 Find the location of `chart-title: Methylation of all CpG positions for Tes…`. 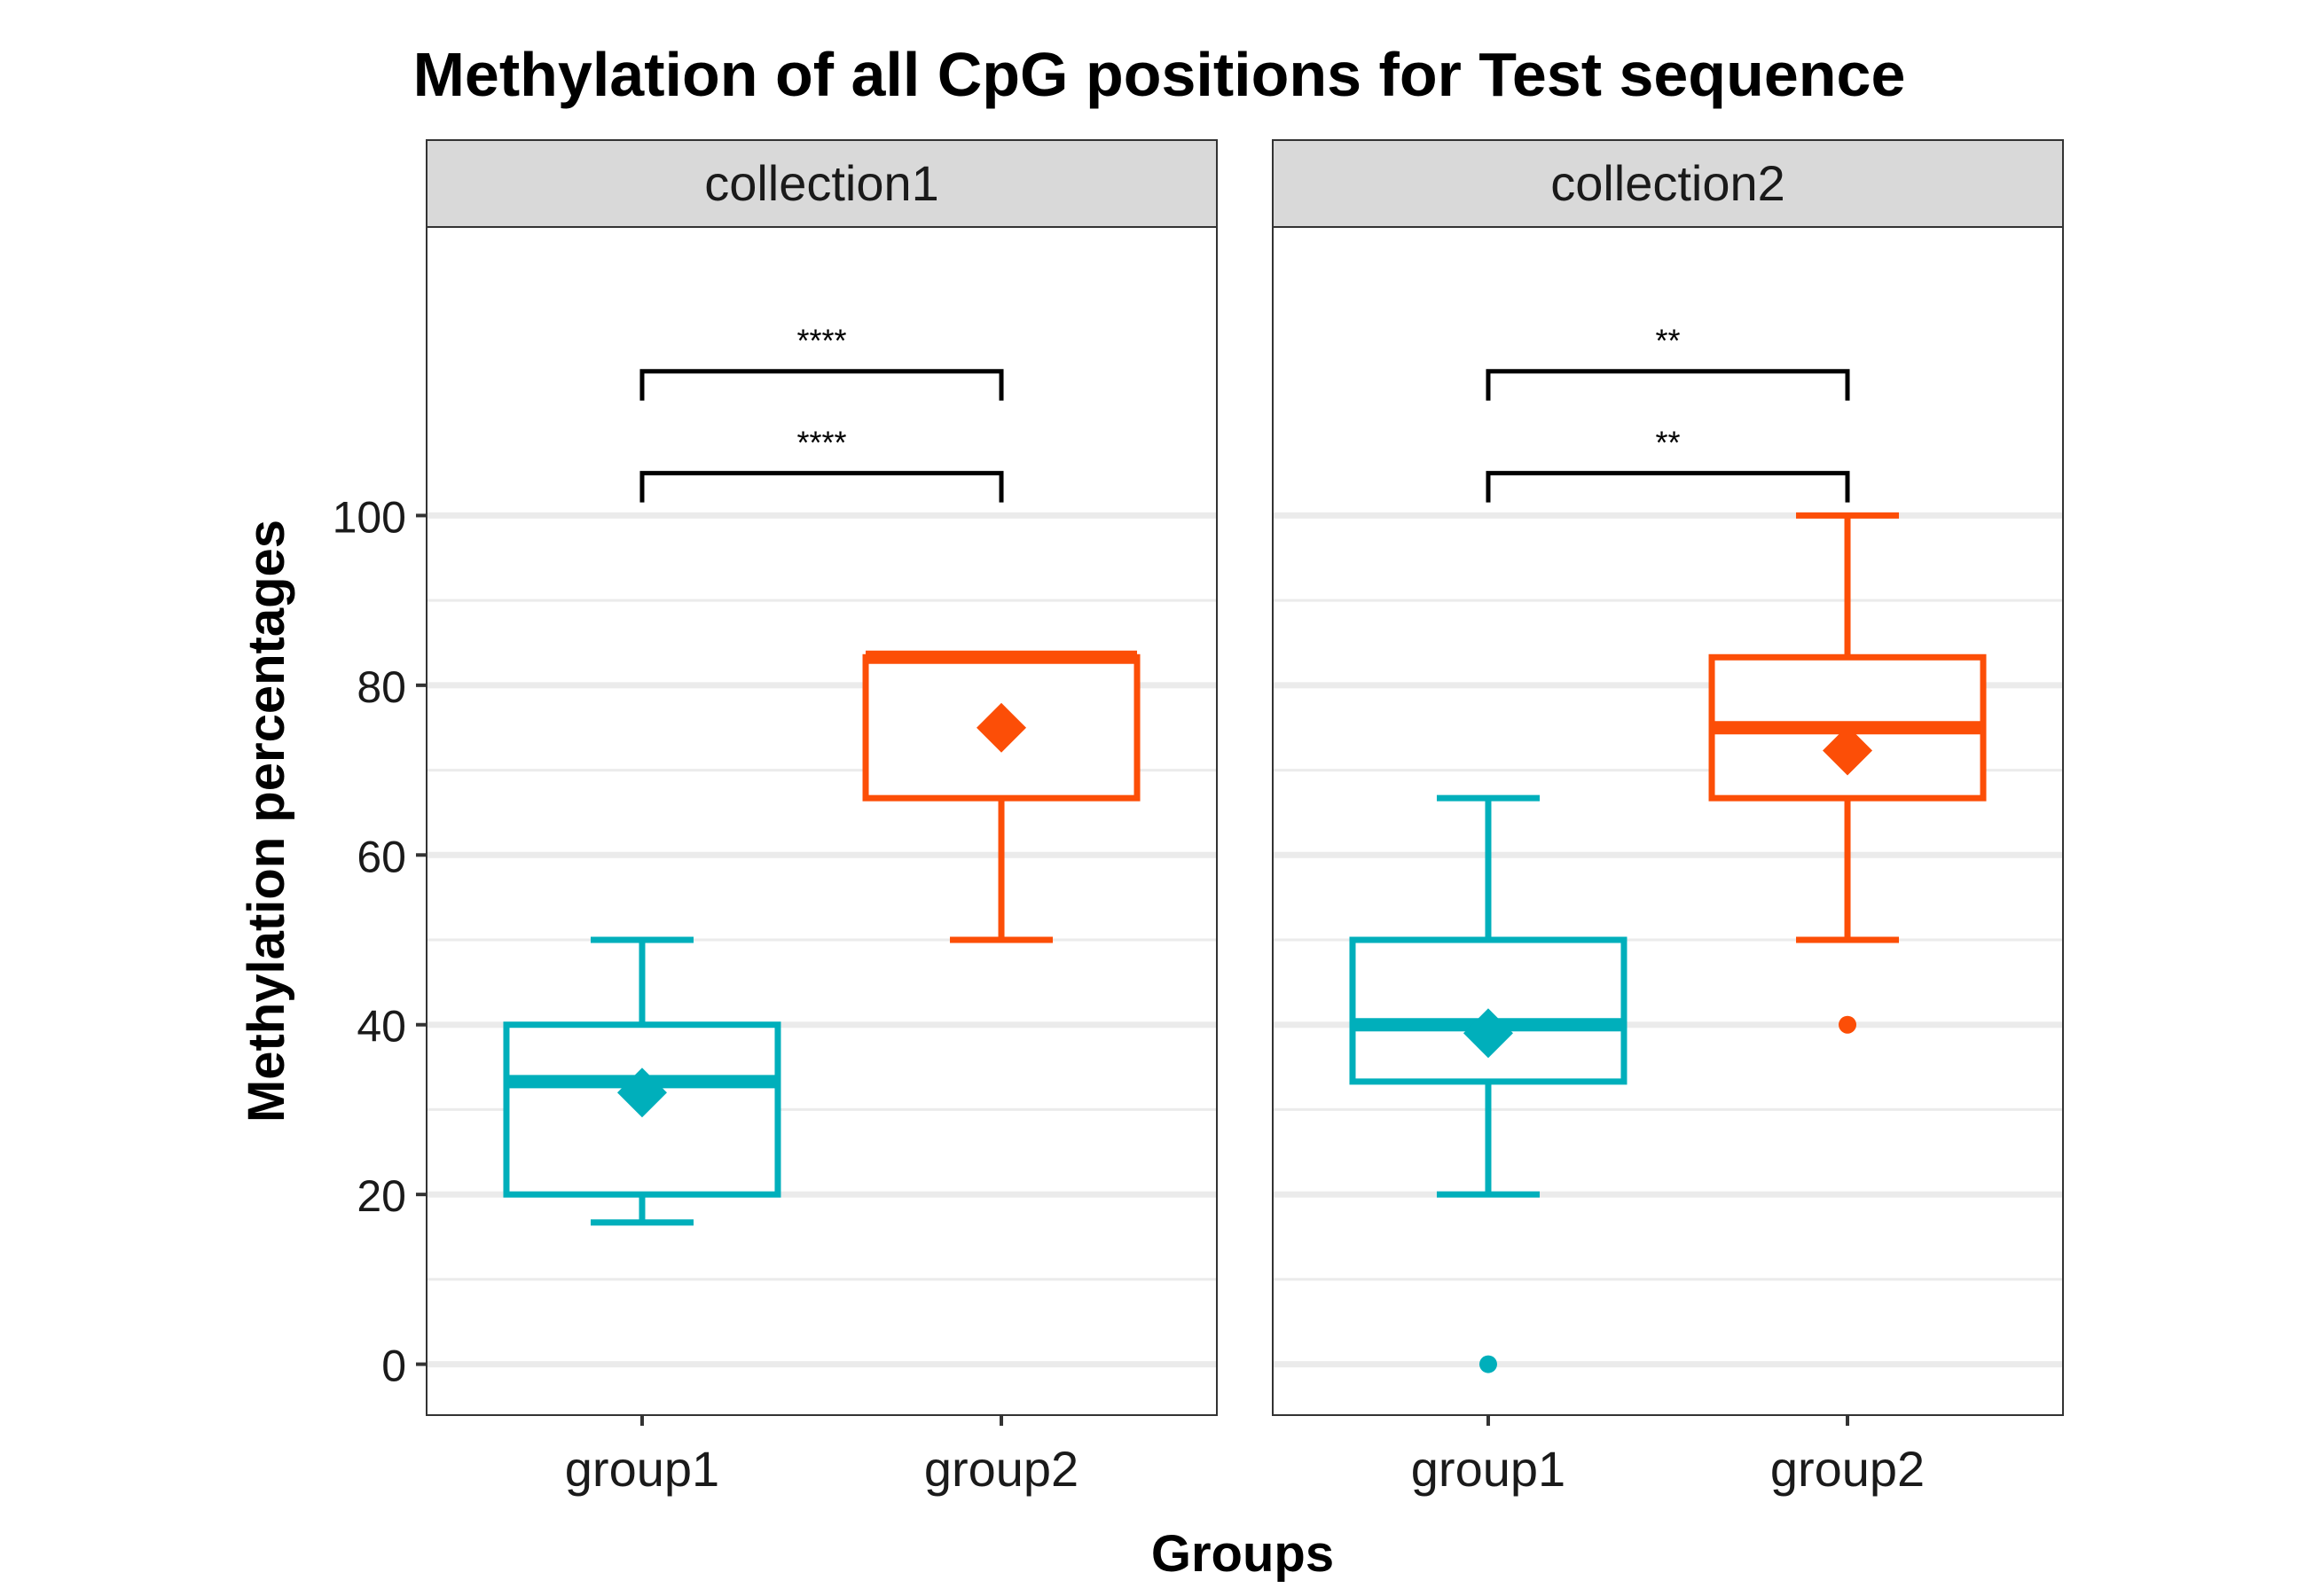

chart-title: Methylation of all CpG positions for Tes… is located at coordinates (1159, 74).